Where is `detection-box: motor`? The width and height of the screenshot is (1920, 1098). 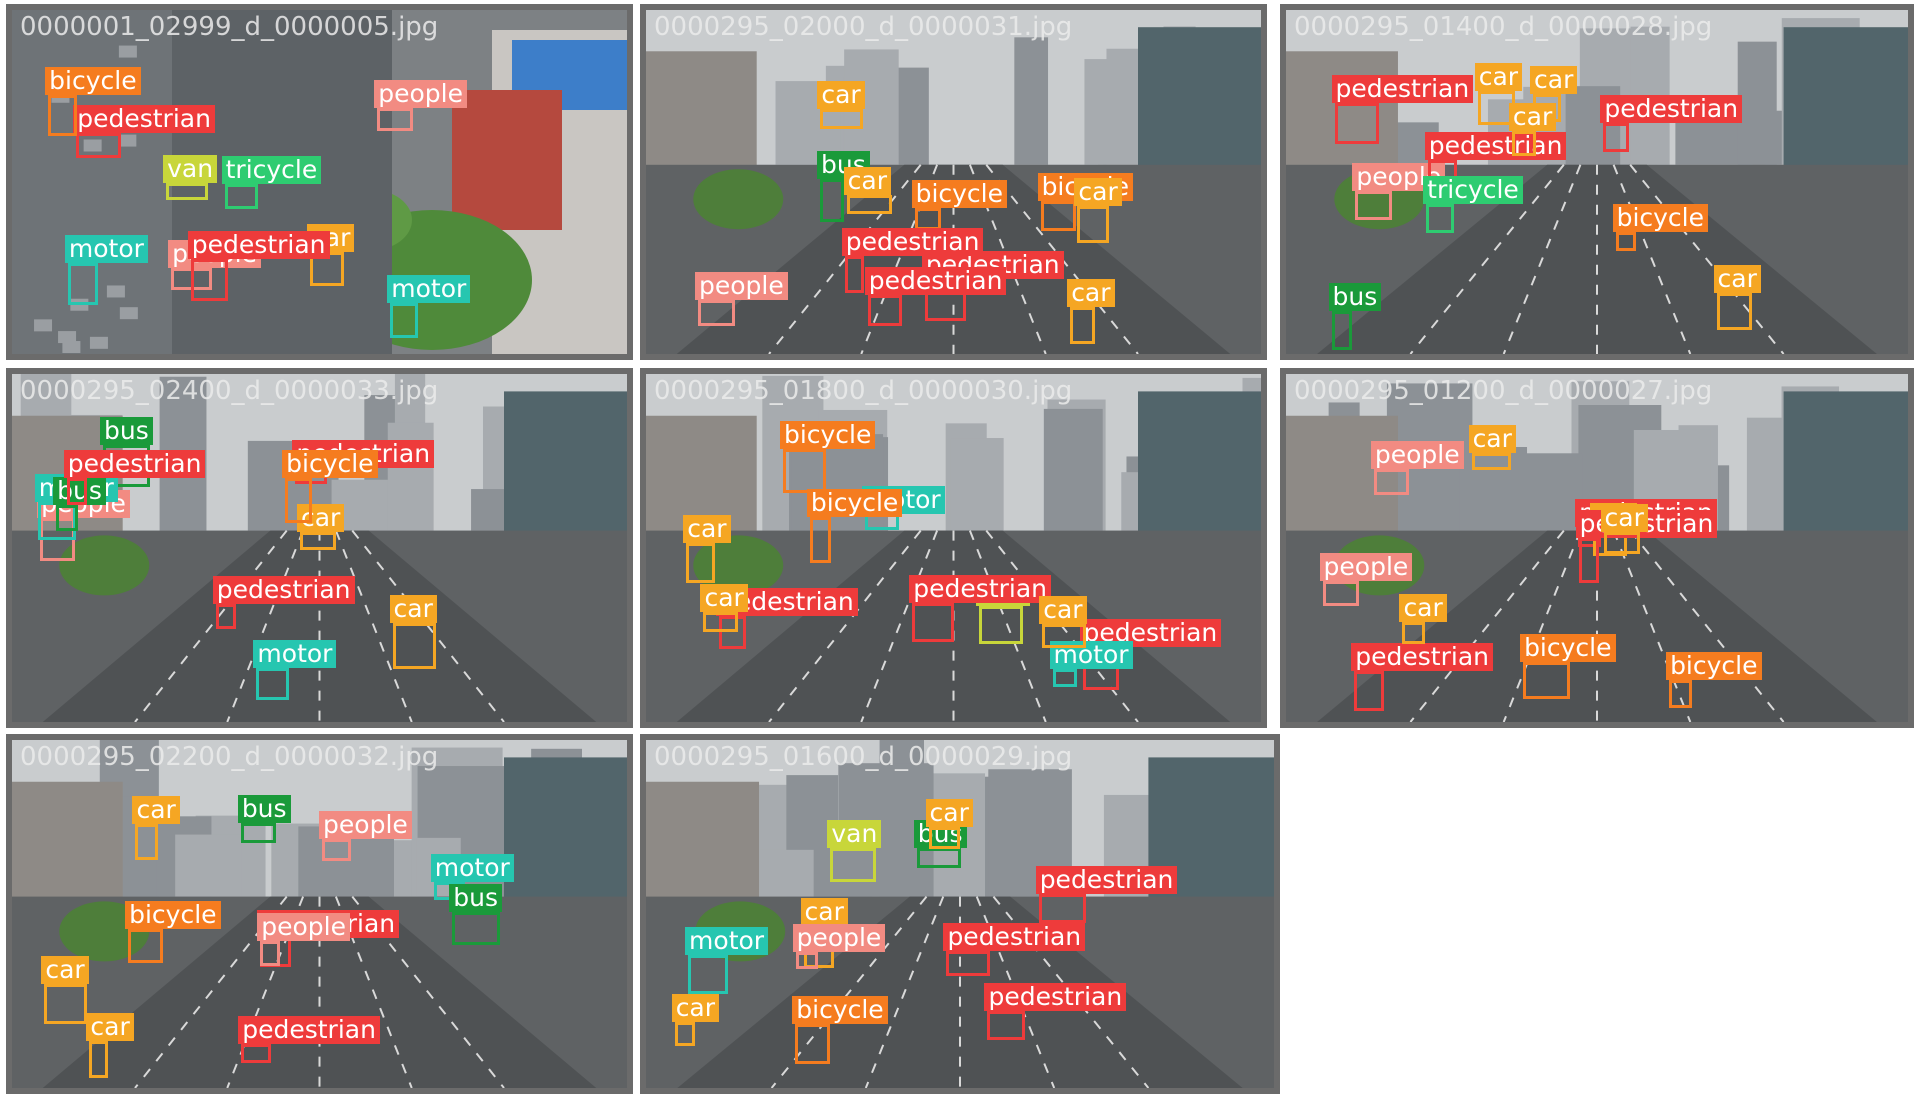 detection-box: motor is located at coordinates (106, 269).